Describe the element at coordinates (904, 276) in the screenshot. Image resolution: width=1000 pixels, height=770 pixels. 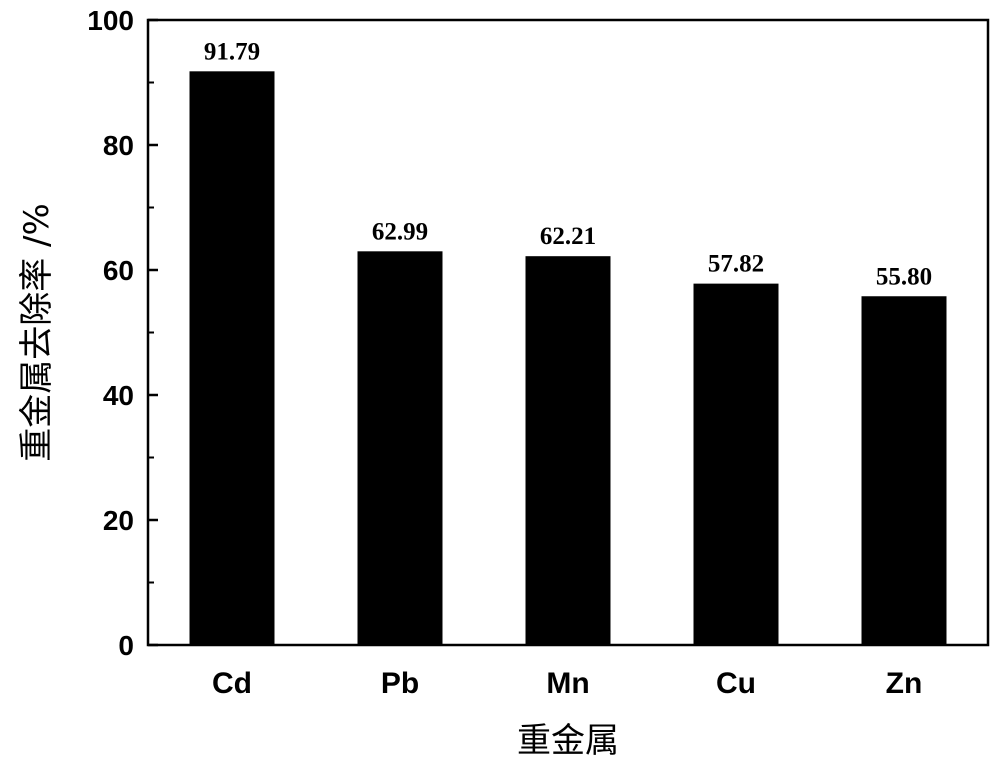
I see `data-label: 55.80` at that location.